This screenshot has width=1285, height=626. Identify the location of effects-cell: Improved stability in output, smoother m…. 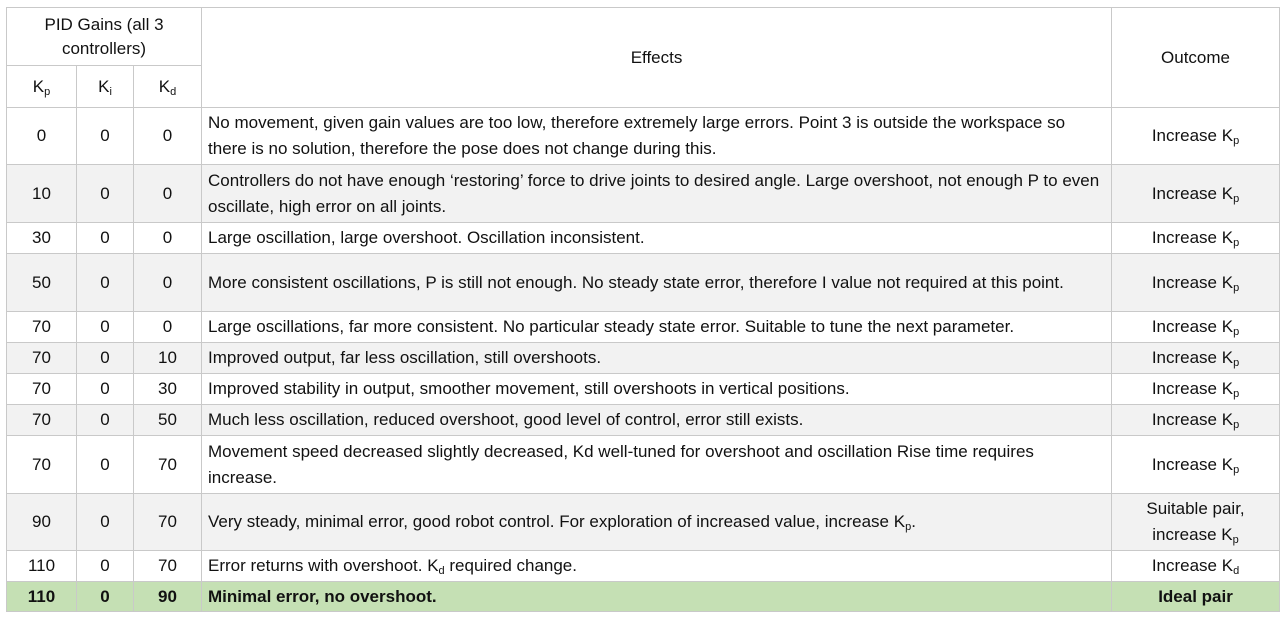
(657, 389).